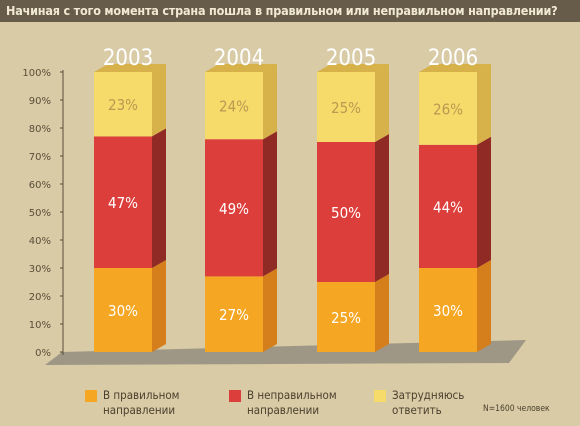 Image resolution: width=580 pixels, height=426 pixels. What do you see at coordinates (43, 353) in the screenshot?
I see `y-tick-label: 0%` at bounding box center [43, 353].